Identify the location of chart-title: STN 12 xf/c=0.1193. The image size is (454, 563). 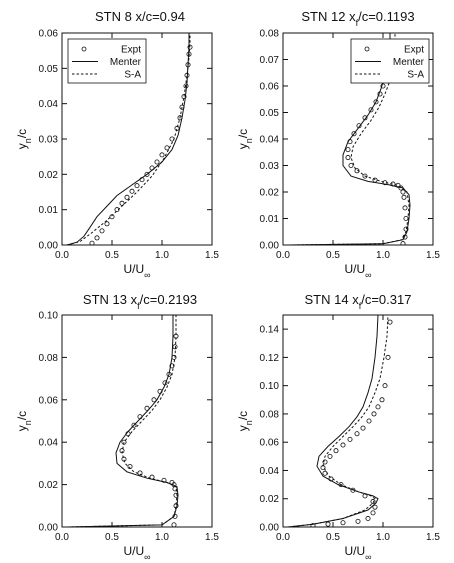
(357, 18).